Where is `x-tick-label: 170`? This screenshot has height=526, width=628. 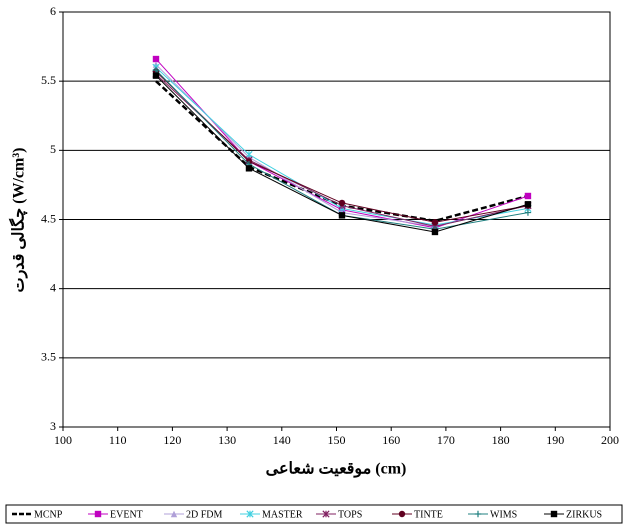 x-tick-label: 170 is located at coordinates (446, 440).